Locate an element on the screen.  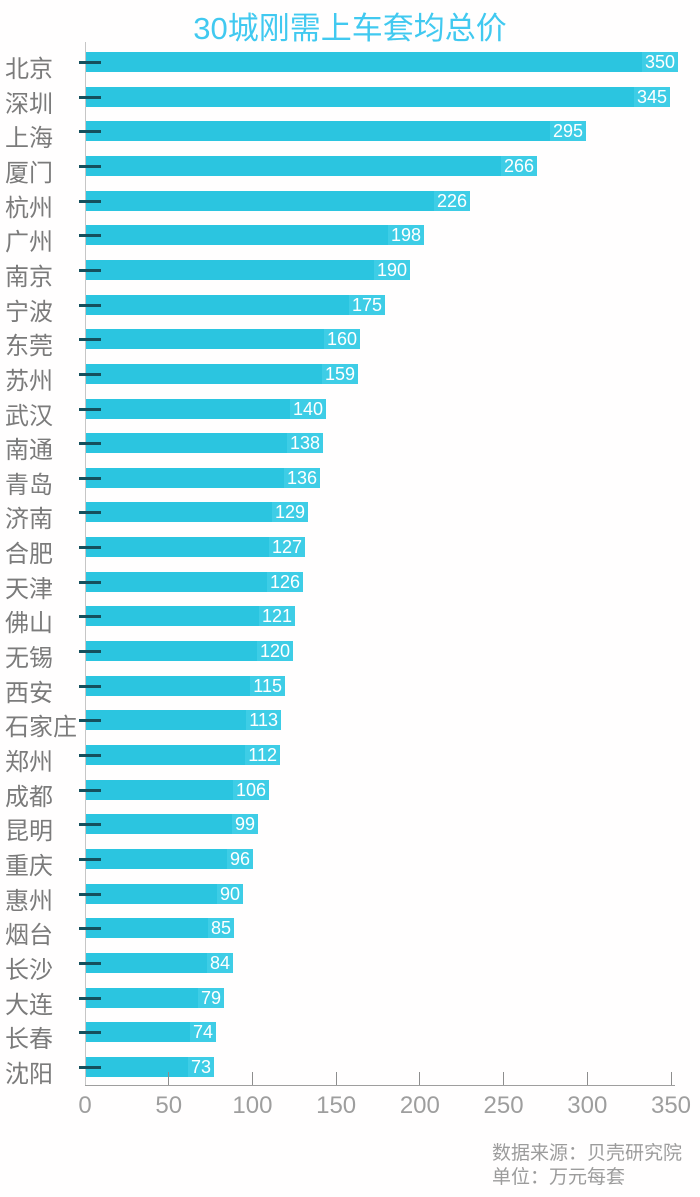
bar-row: 宁波 175 is located at coordinates (350, 310).